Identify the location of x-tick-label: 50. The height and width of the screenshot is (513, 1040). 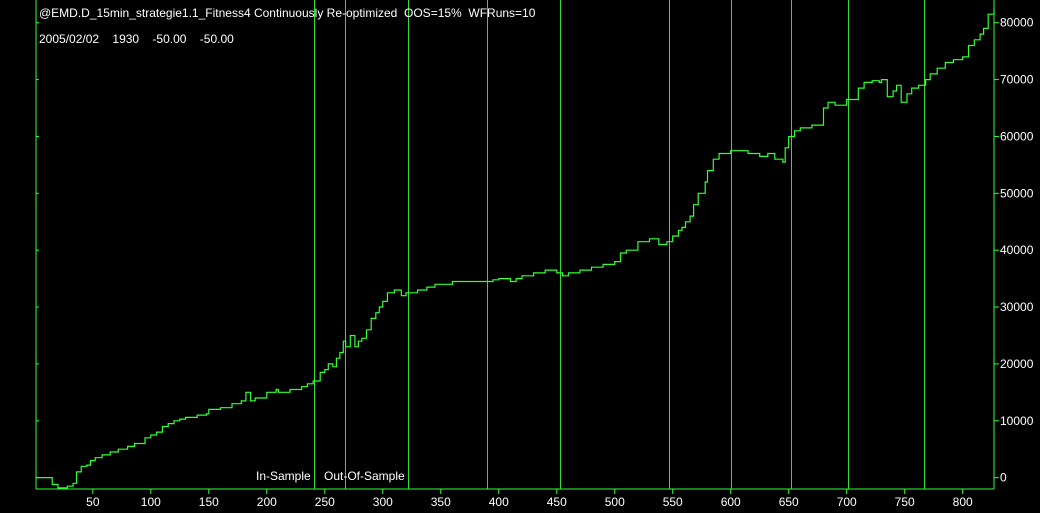
(93, 502).